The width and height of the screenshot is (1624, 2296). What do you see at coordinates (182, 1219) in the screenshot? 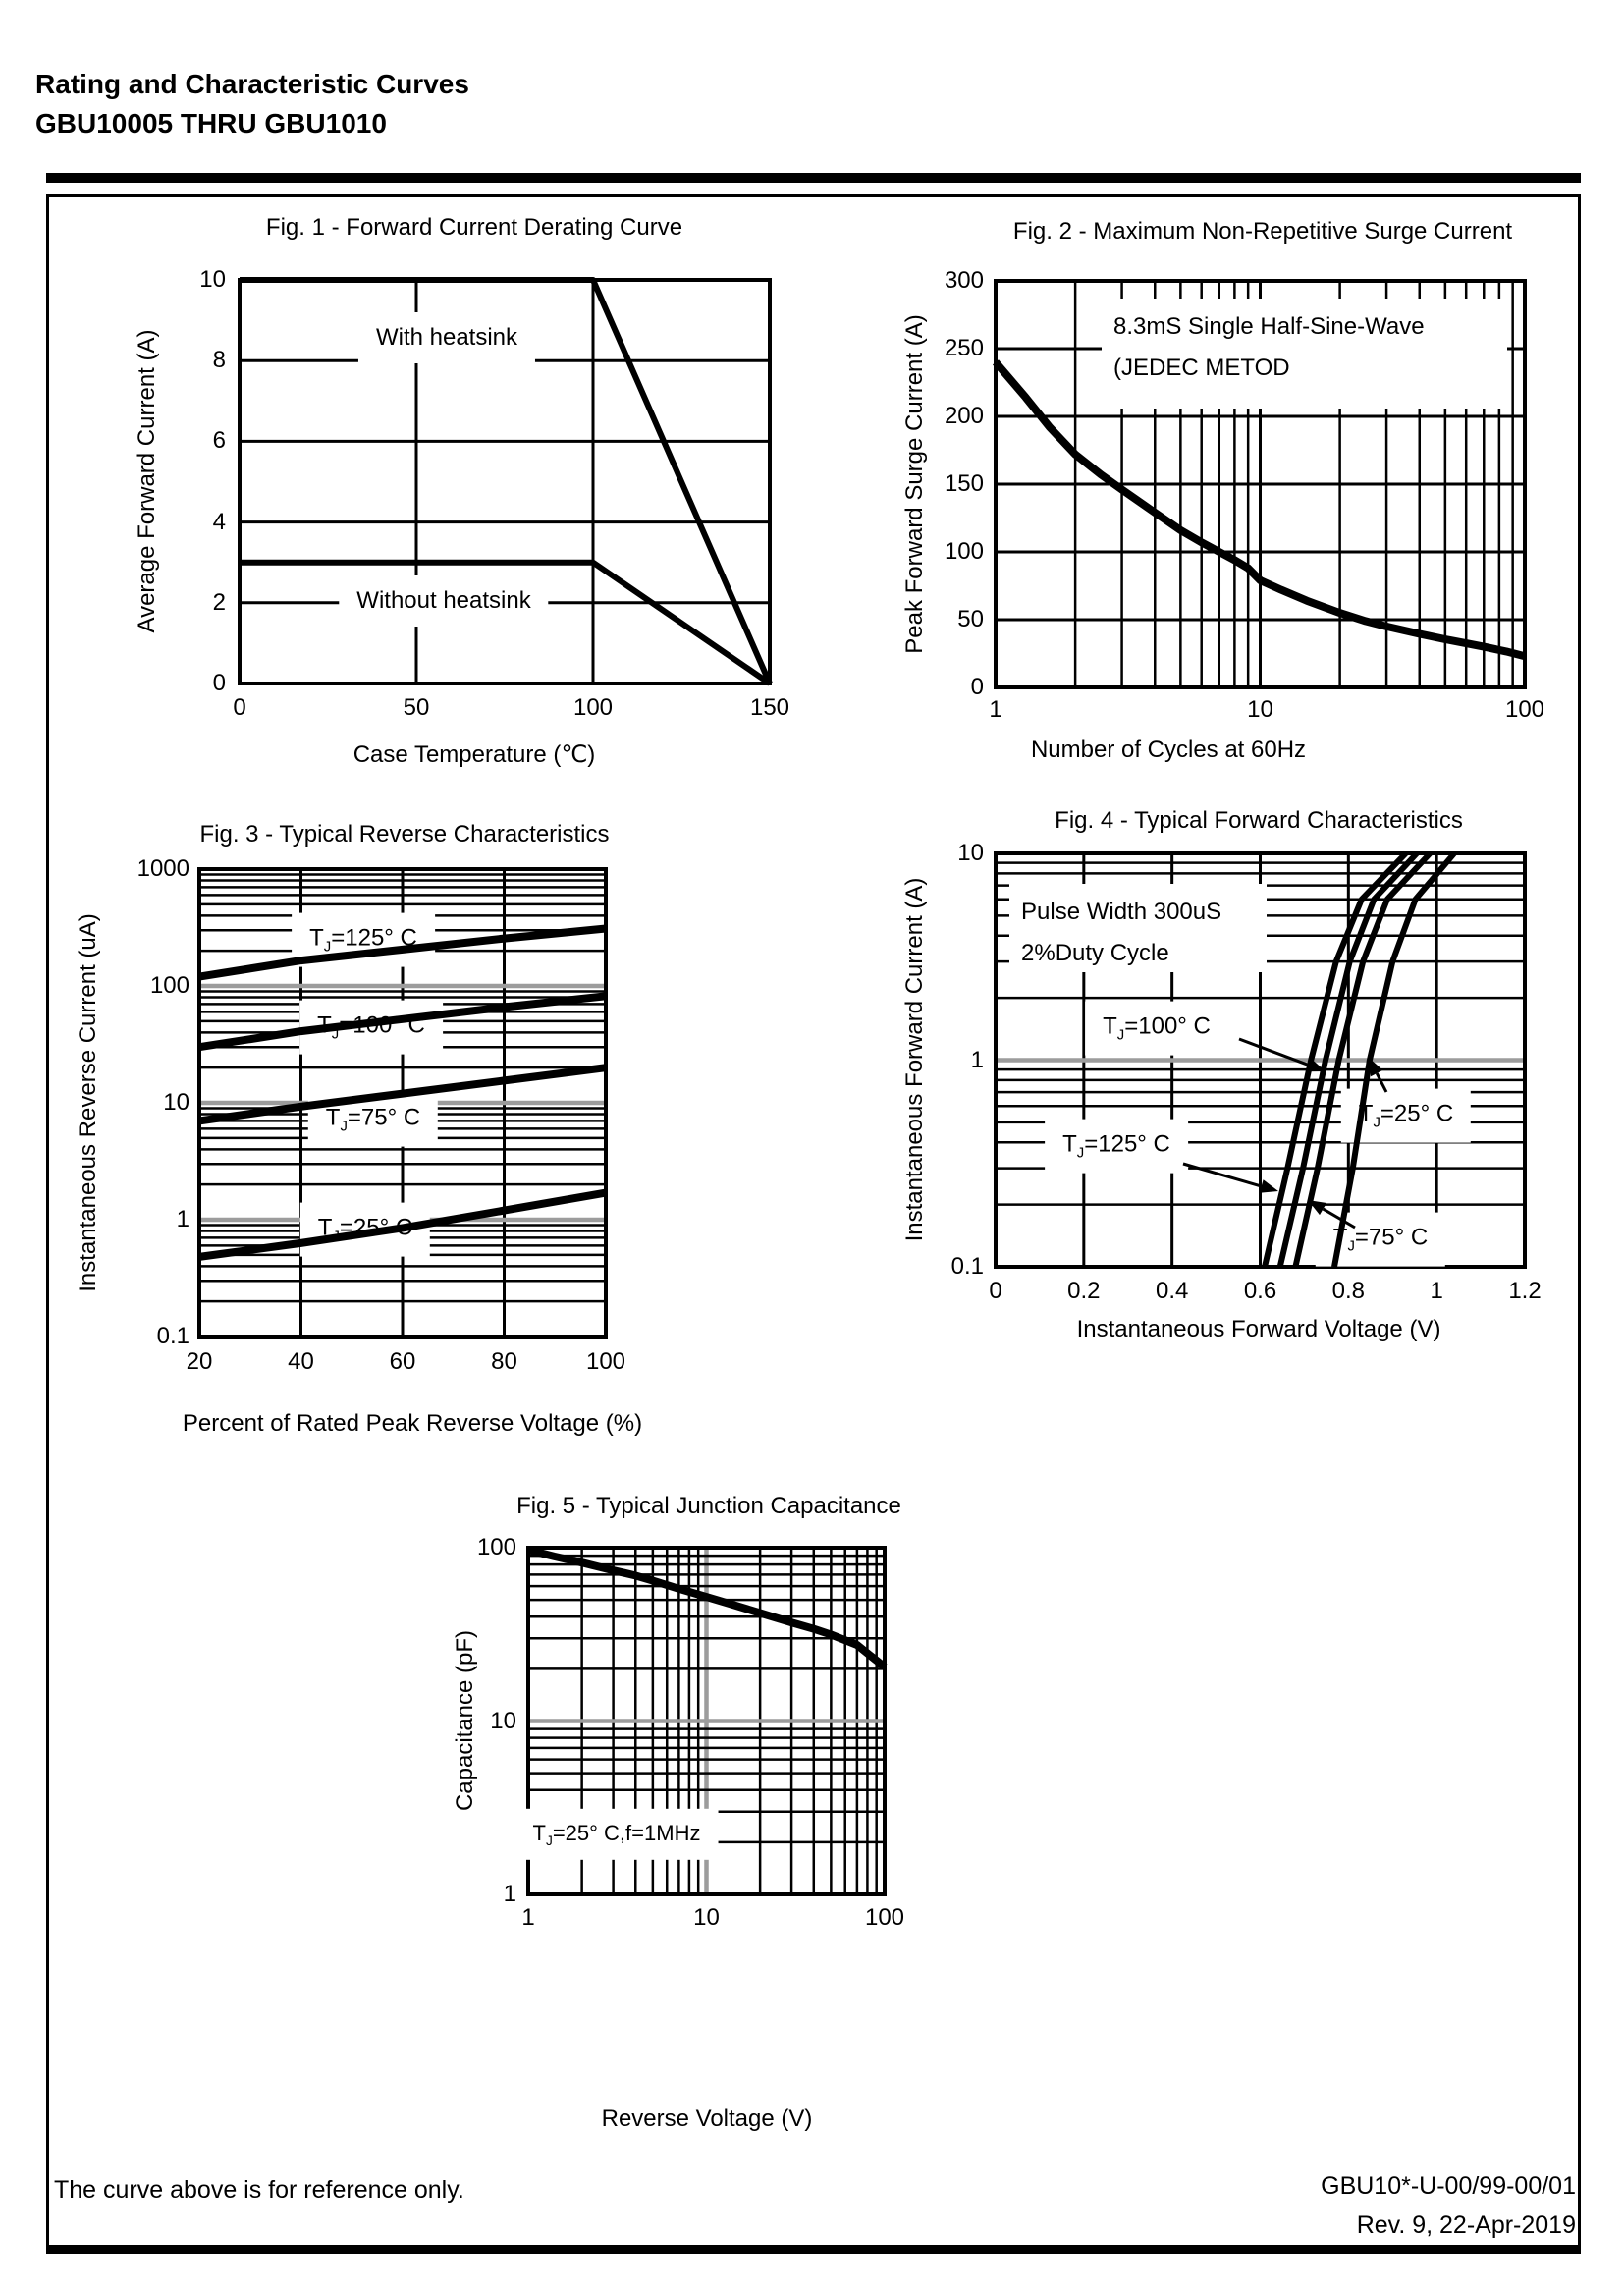
I see `fig3-y-tick-1: 1` at bounding box center [182, 1219].